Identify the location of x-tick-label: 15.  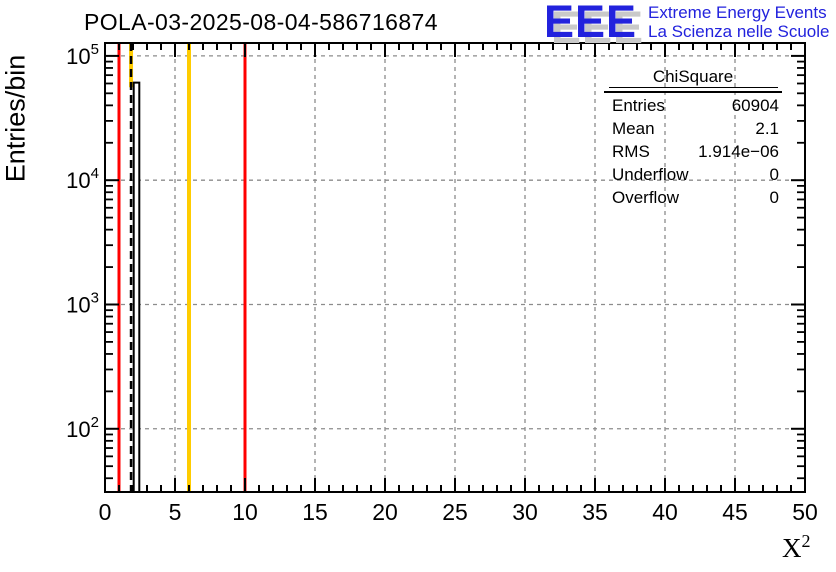
(315, 512).